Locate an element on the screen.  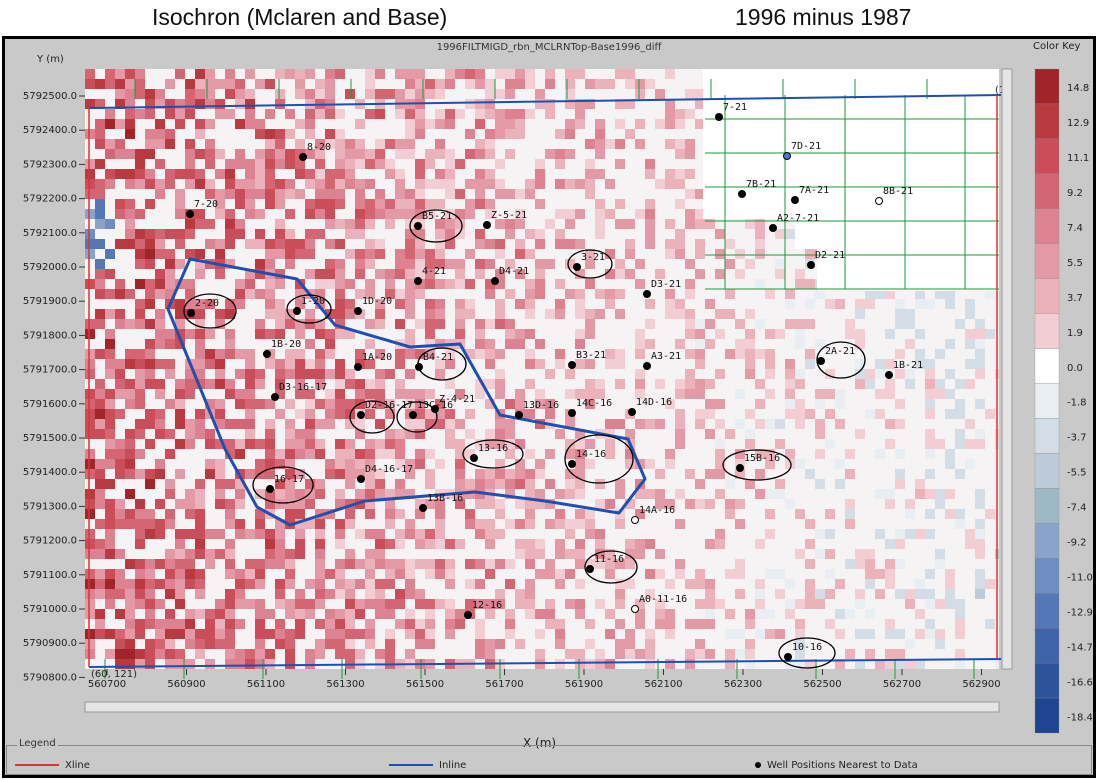
horizontal-scrollbar is located at coordinates (542, 707).